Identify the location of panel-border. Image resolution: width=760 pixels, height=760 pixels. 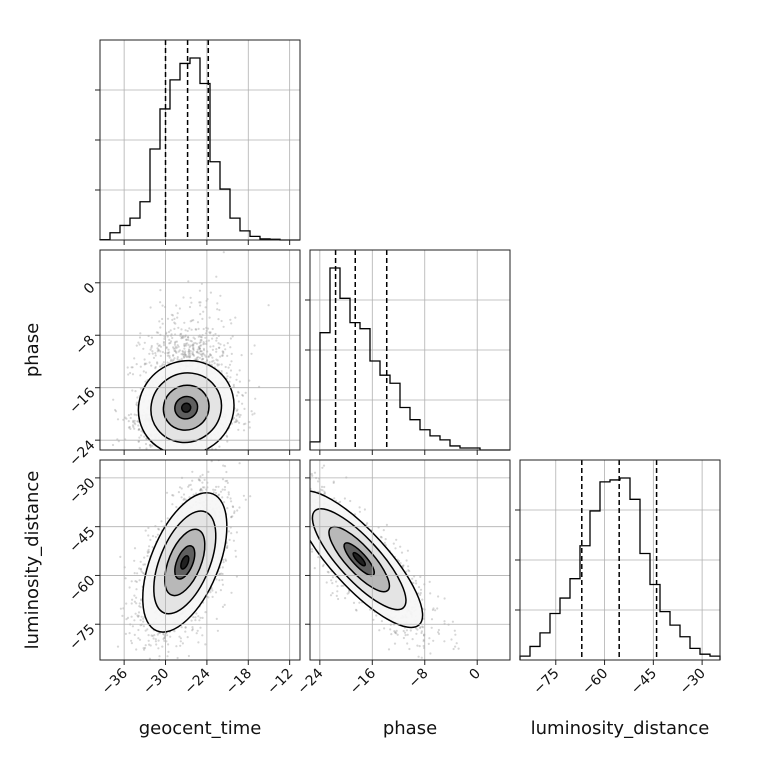
(410, 350).